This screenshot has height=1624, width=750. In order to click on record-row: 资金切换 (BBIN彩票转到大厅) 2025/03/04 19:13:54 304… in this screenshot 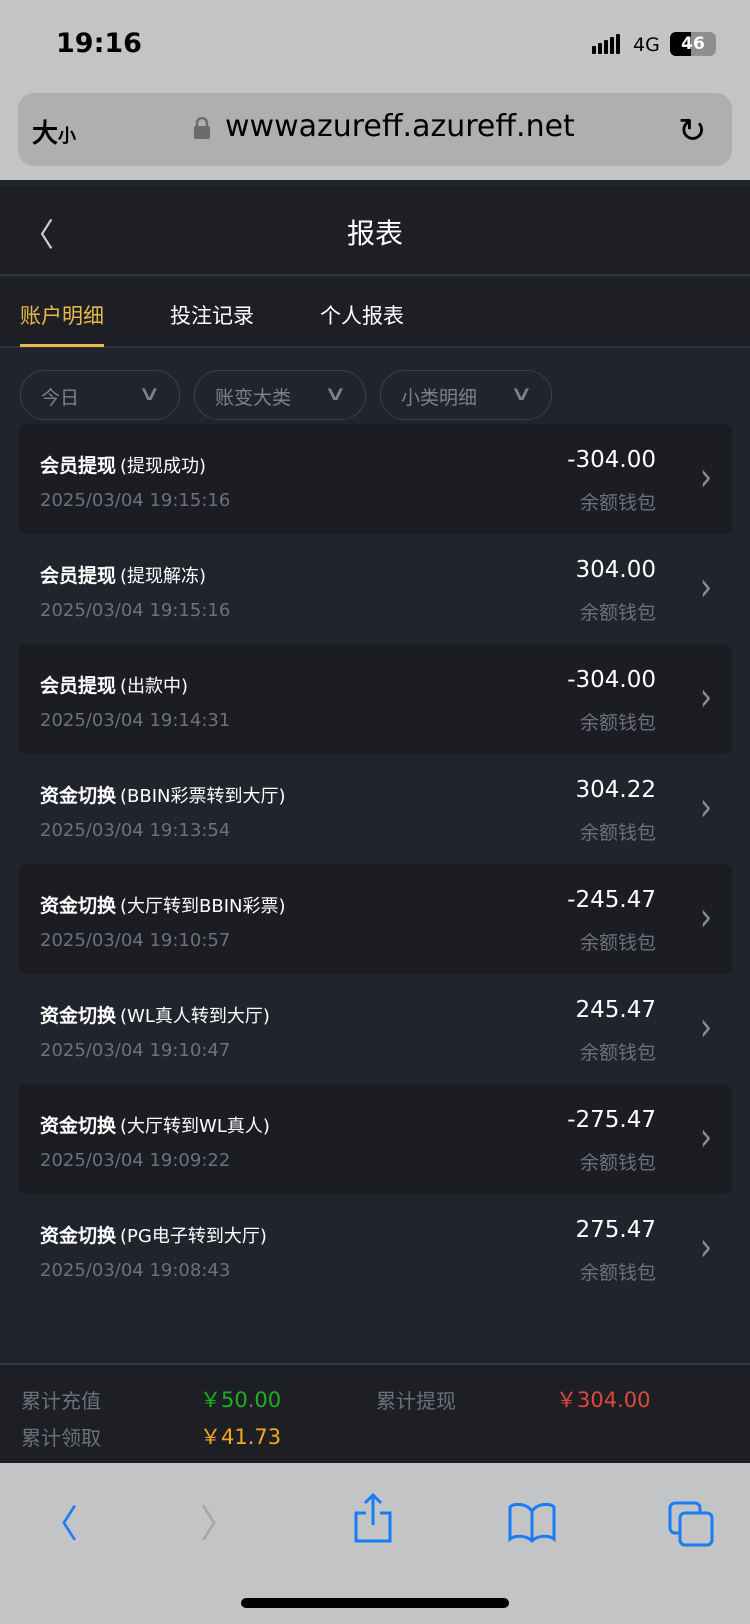, I will do `click(375, 809)`.